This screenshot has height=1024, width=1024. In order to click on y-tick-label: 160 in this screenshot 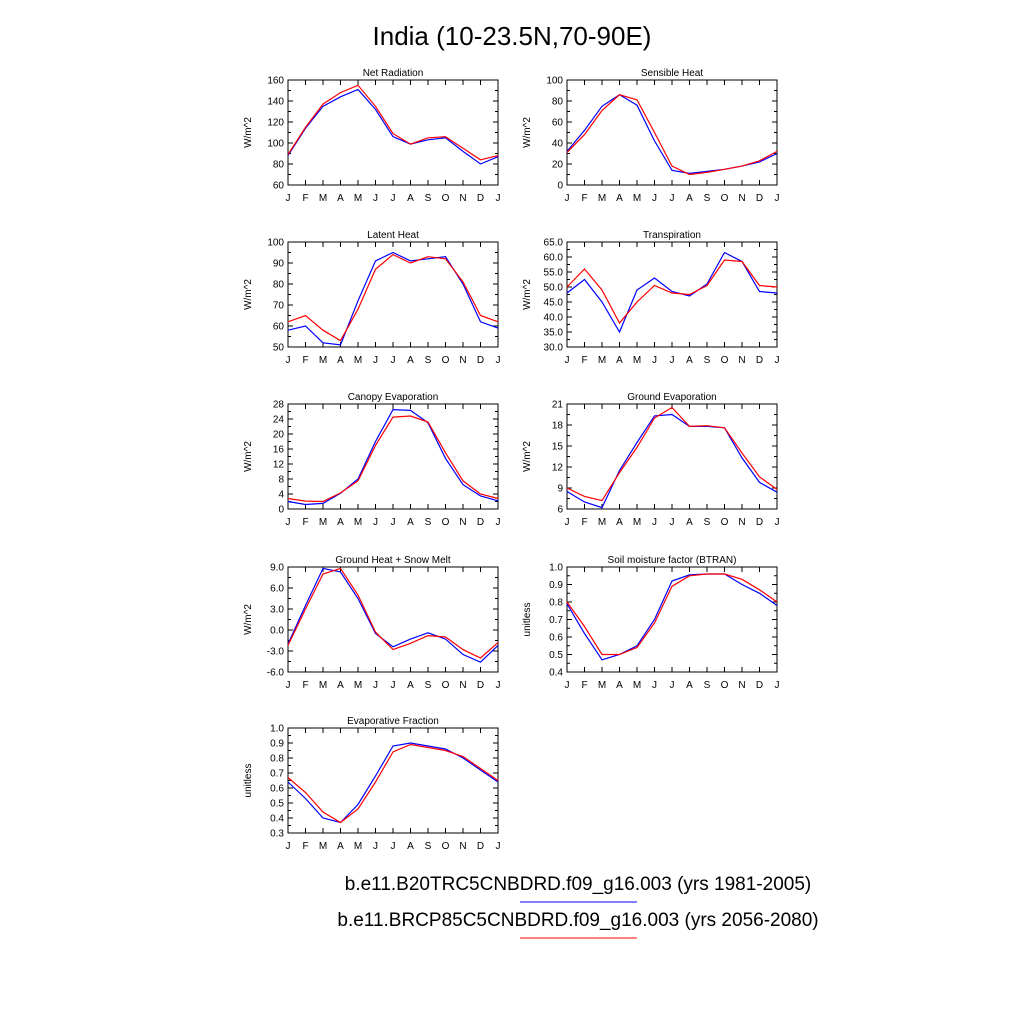, I will do `click(275, 81)`.